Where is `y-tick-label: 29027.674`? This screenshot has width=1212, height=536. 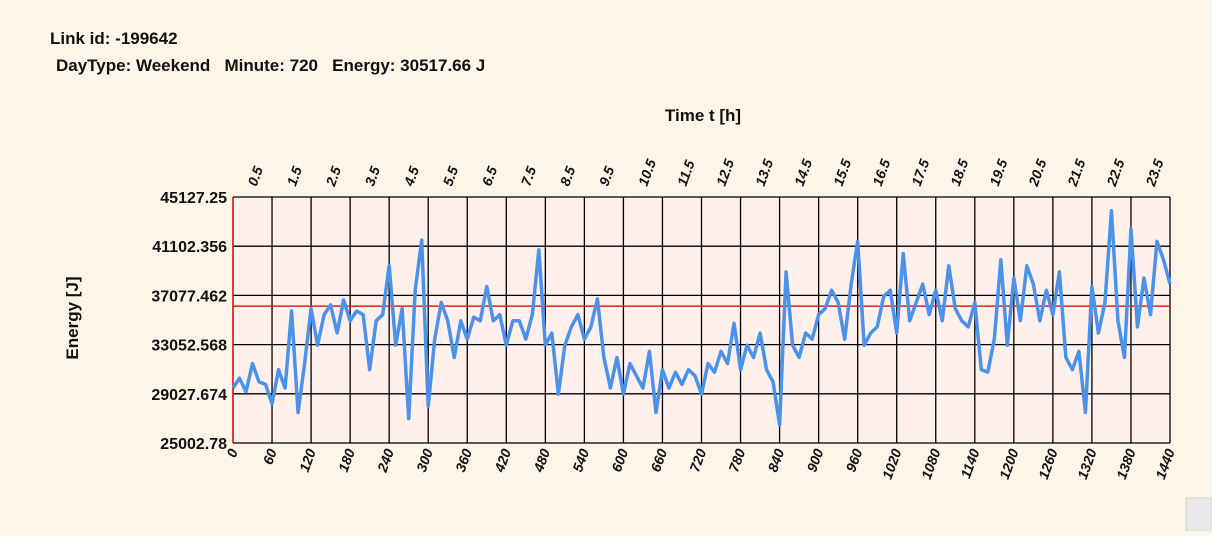
y-tick-label: 29027.674 is located at coordinates (189, 395).